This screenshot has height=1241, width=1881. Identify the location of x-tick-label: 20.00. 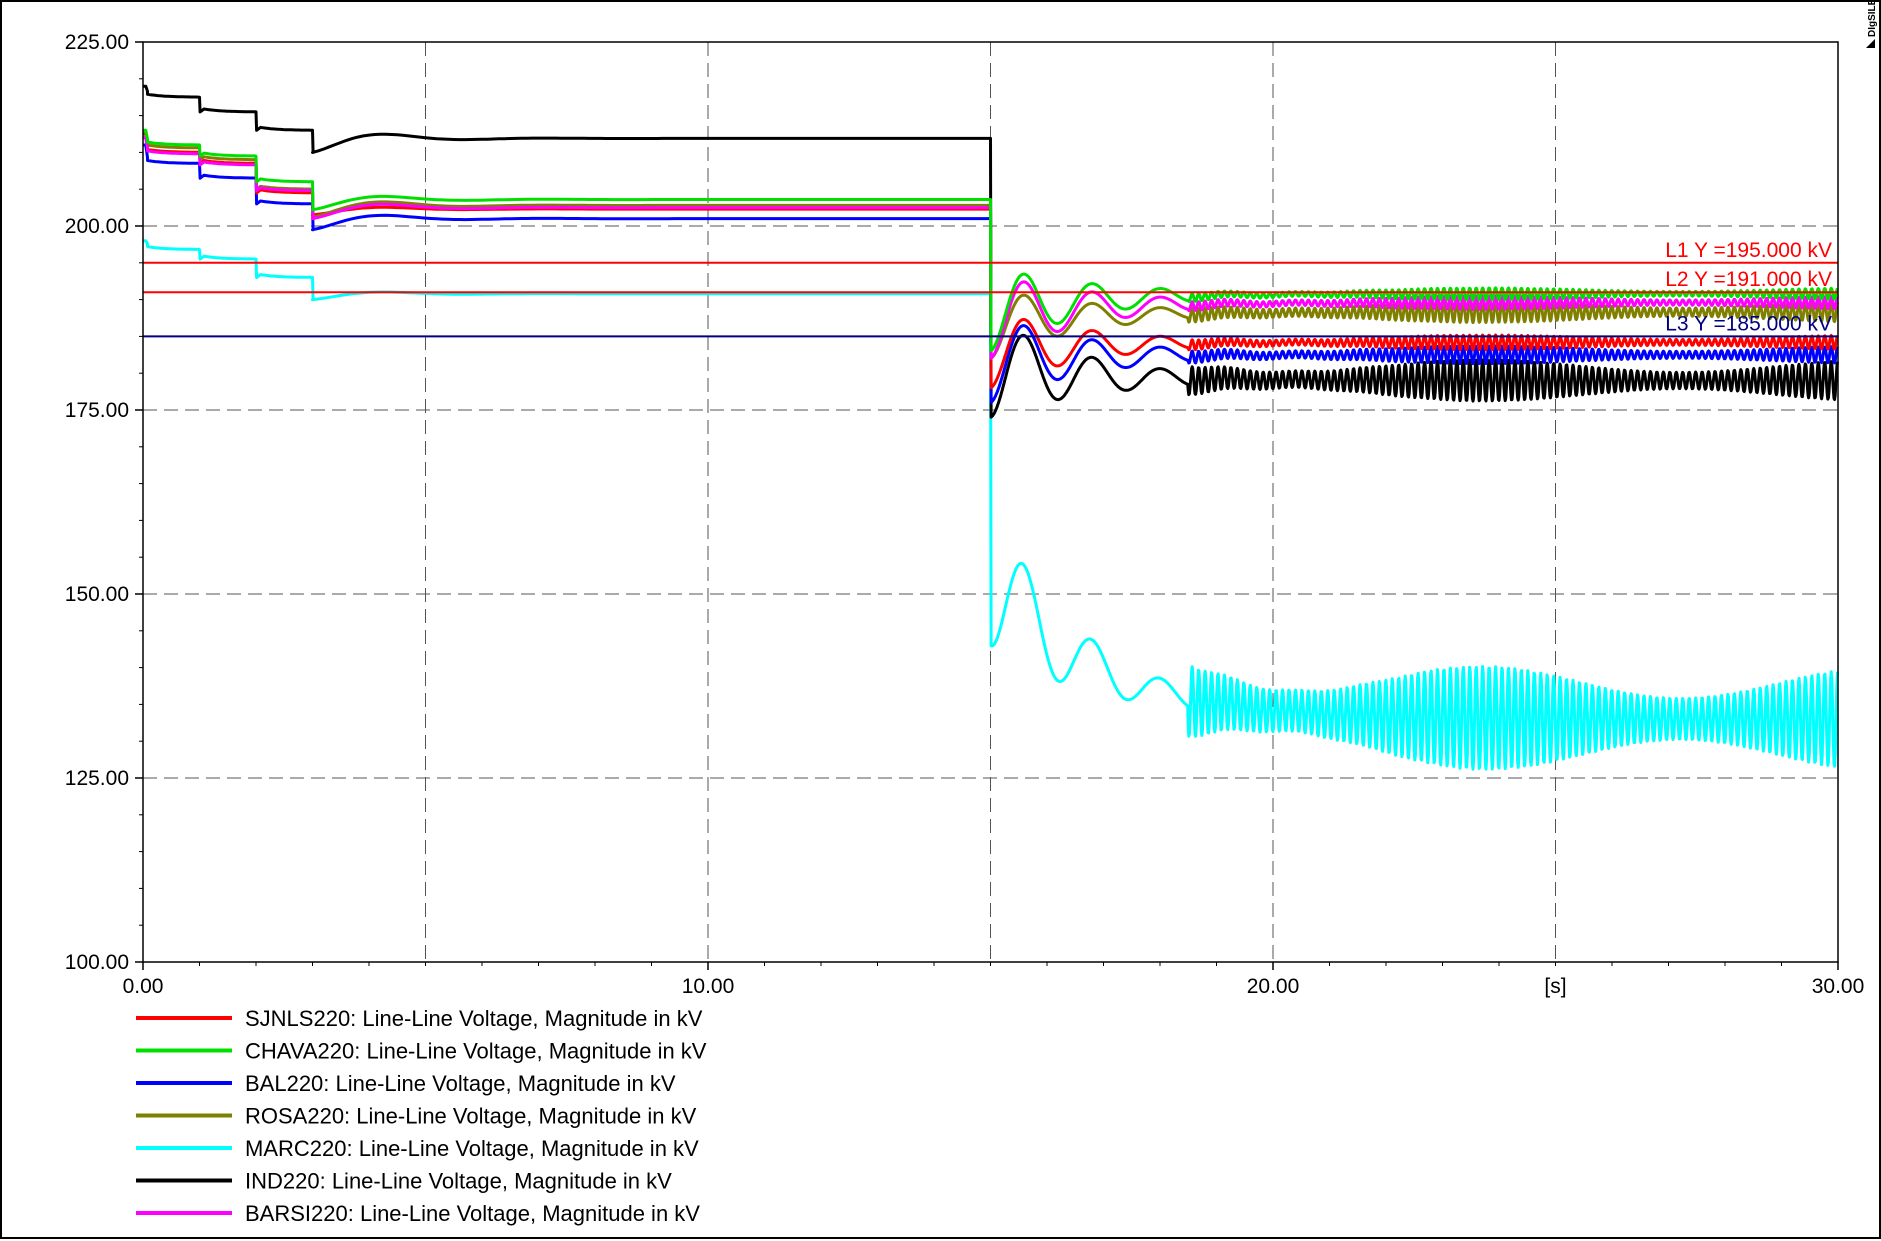
(1273, 986).